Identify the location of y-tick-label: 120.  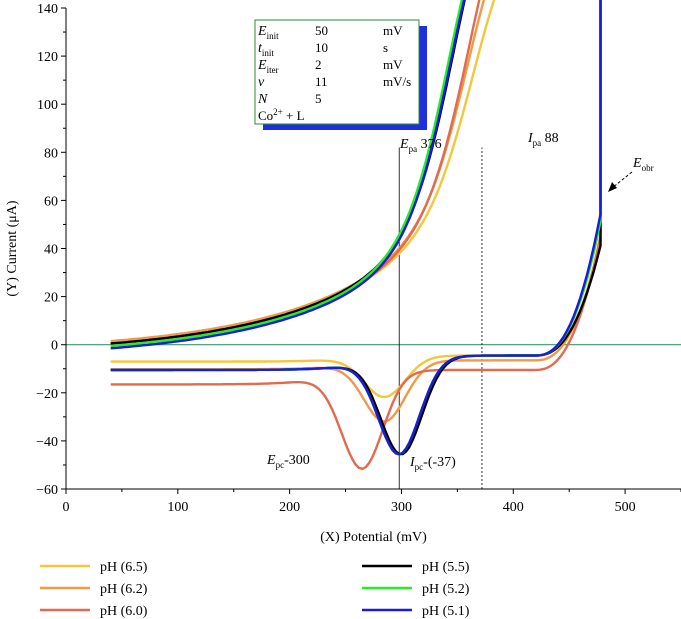
(47, 57).